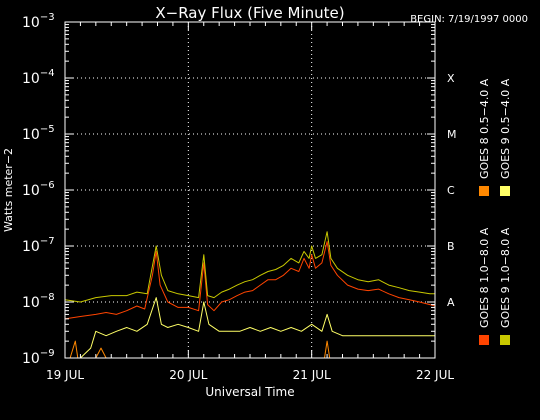 The width and height of the screenshot is (540, 420). I want to click on y-tick-exponent: −7, so click(47, 241).